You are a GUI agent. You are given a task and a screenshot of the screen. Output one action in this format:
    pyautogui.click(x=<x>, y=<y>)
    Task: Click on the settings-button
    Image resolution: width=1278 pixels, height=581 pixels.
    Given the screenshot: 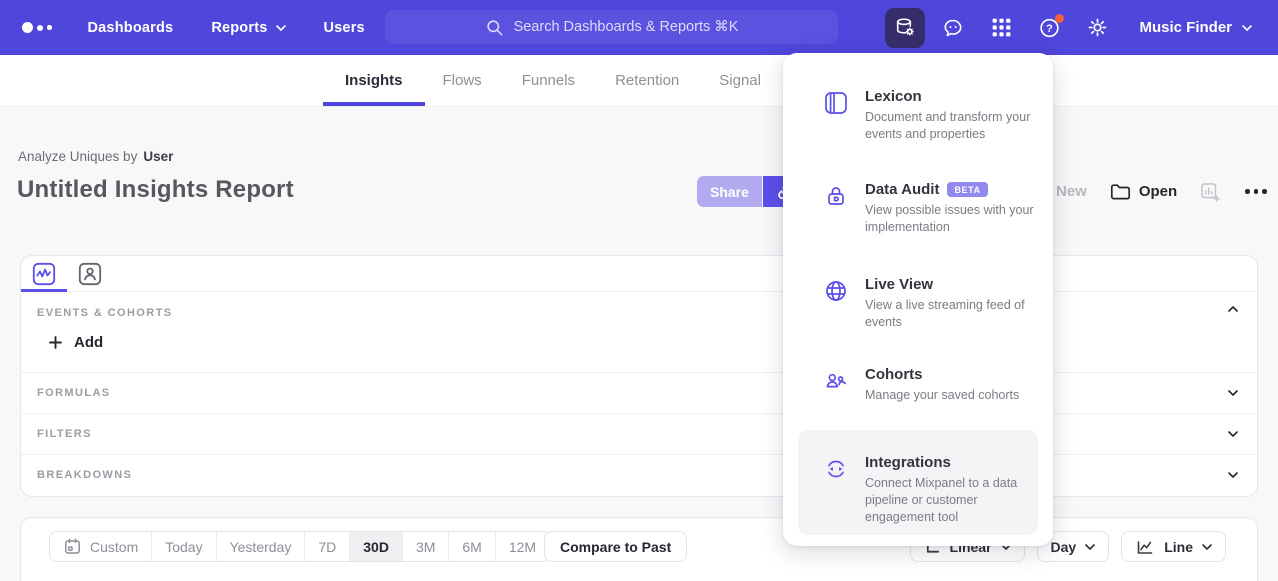 What is the action you would take?
    pyautogui.click(x=1097, y=28)
    